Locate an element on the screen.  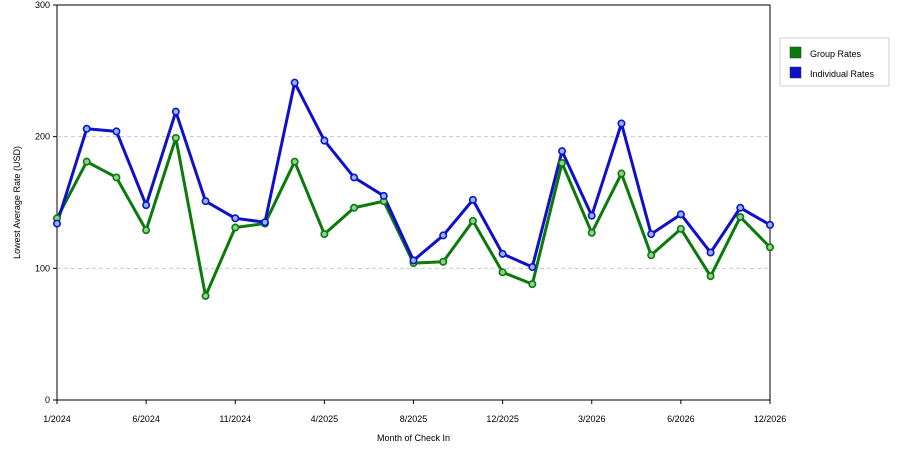
legend-label-individual-rates: Individual Rates is located at coordinates (842, 74).